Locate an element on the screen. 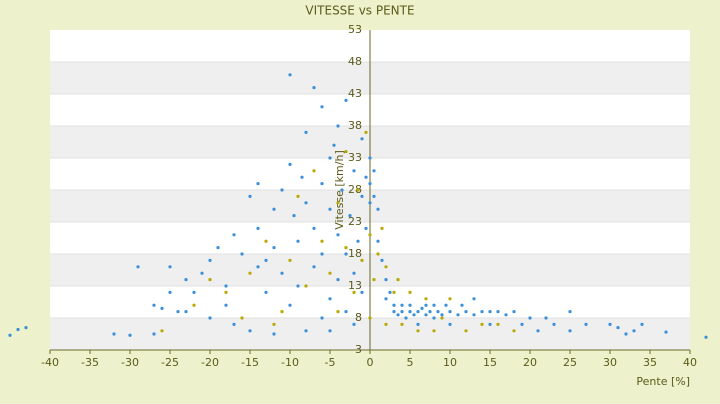  x-tick-label: -15 is located at coordinates (250, 362).